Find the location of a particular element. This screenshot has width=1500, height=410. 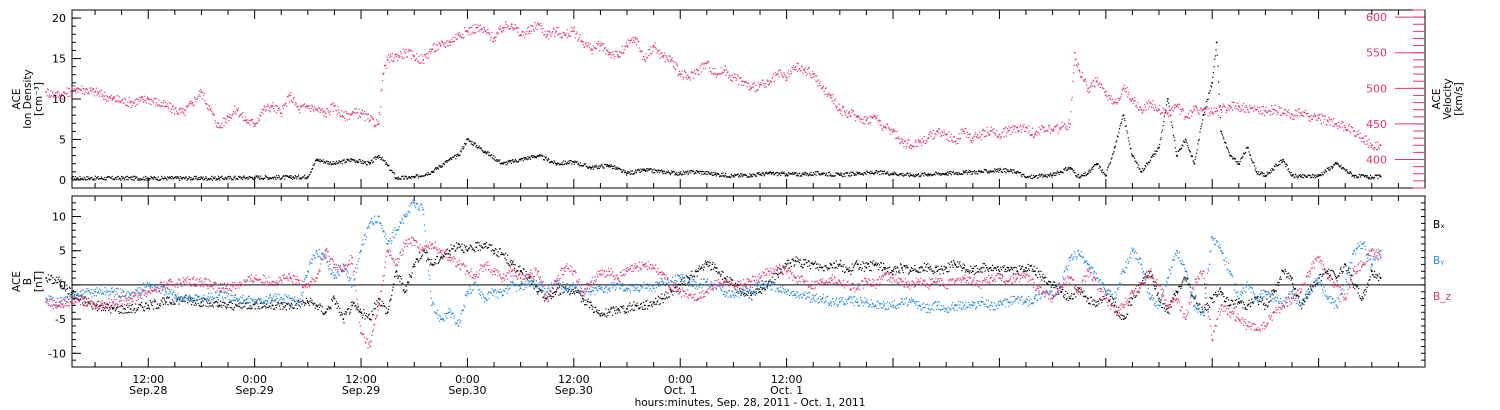

density-axis-tick-label-2: 10 is located at coordinates (59, 99).